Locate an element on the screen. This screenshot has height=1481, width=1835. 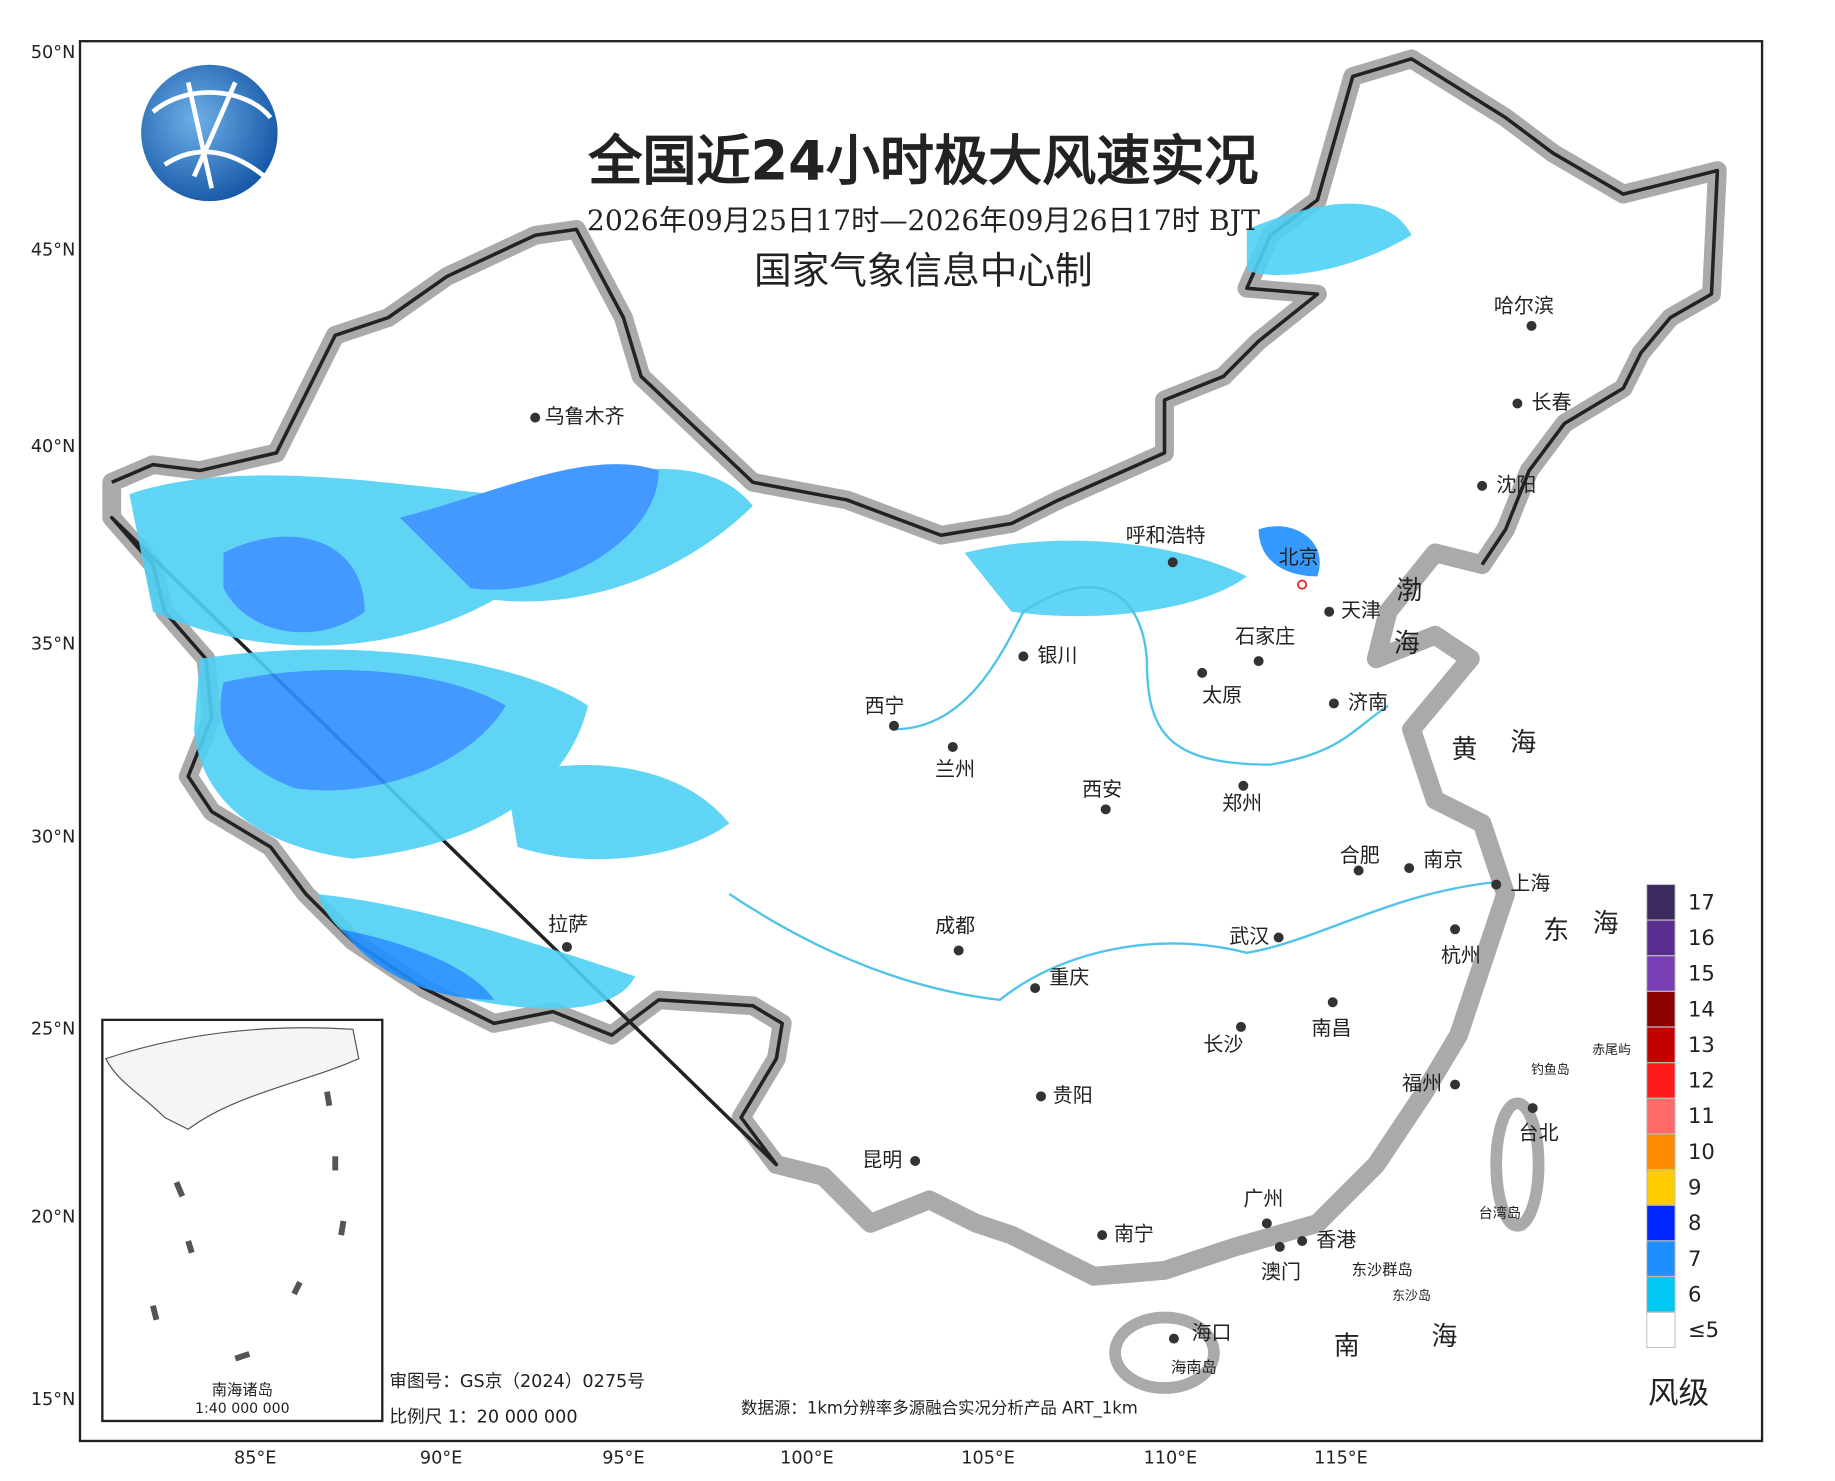
place-label: 台湾岛 is located at coordinates (1500, 1213).